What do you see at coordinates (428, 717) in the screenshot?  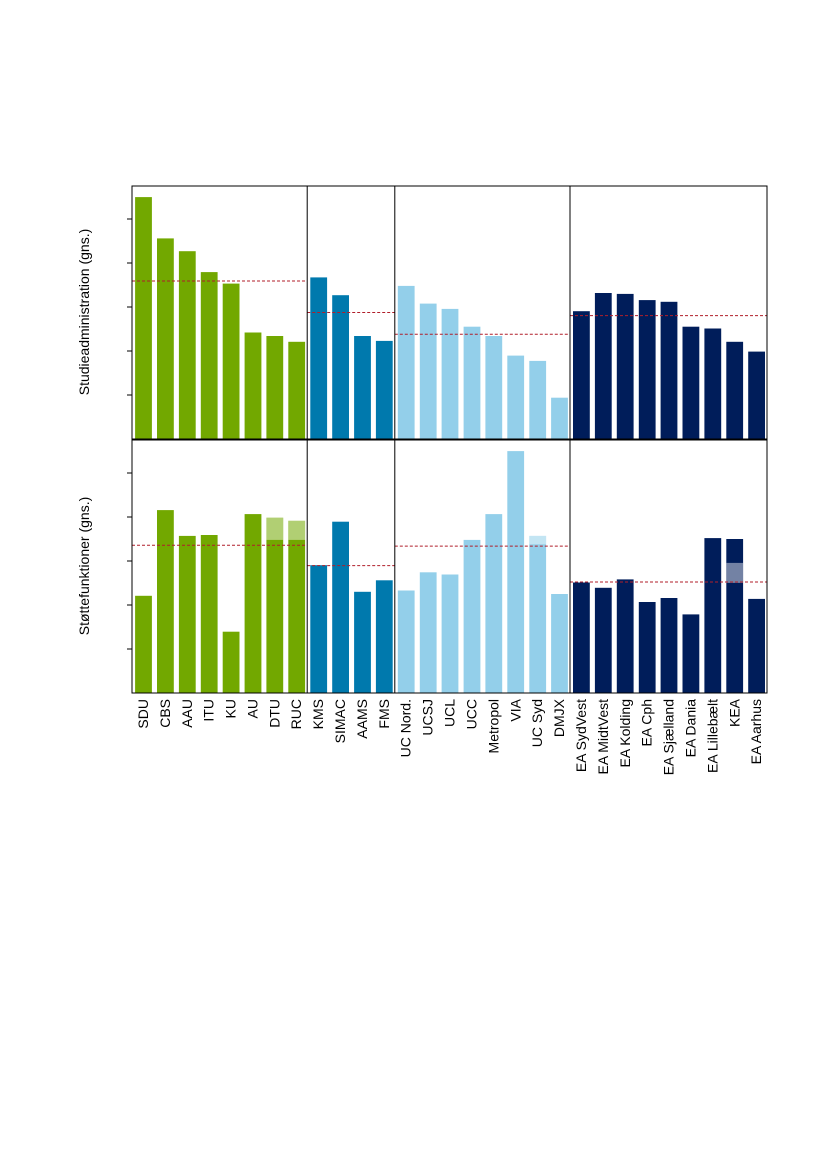 I see `x-tick-label: UCSJ` at bounding box center [428, 717].